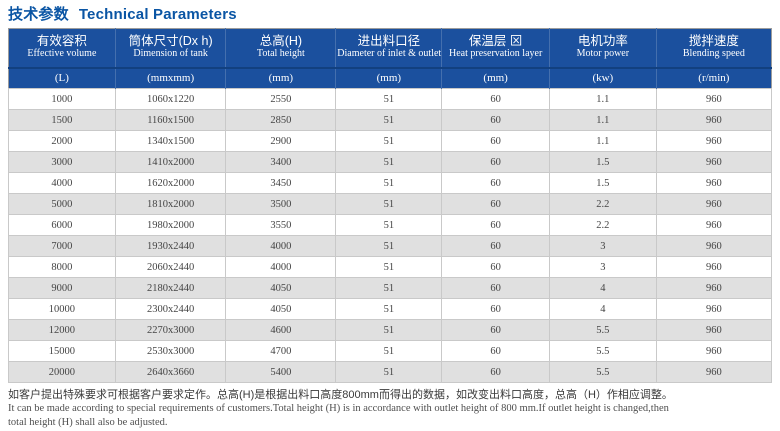 Image resolution: width=780 pixels, height=431 pixels. I want to click on table-cell: 1500, so click(62, 120).